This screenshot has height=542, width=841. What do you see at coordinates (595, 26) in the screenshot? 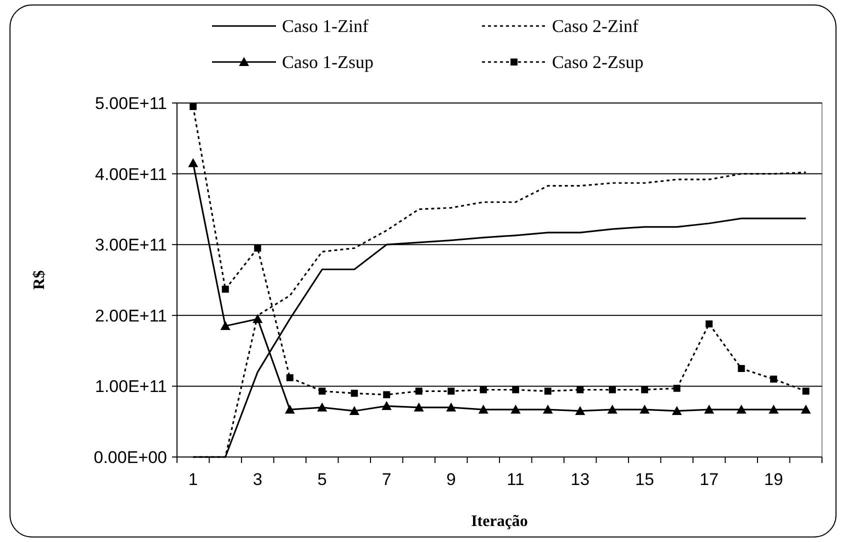
I see `legend-label: Caso 2-Zinf` at bounding box center [595, 26].